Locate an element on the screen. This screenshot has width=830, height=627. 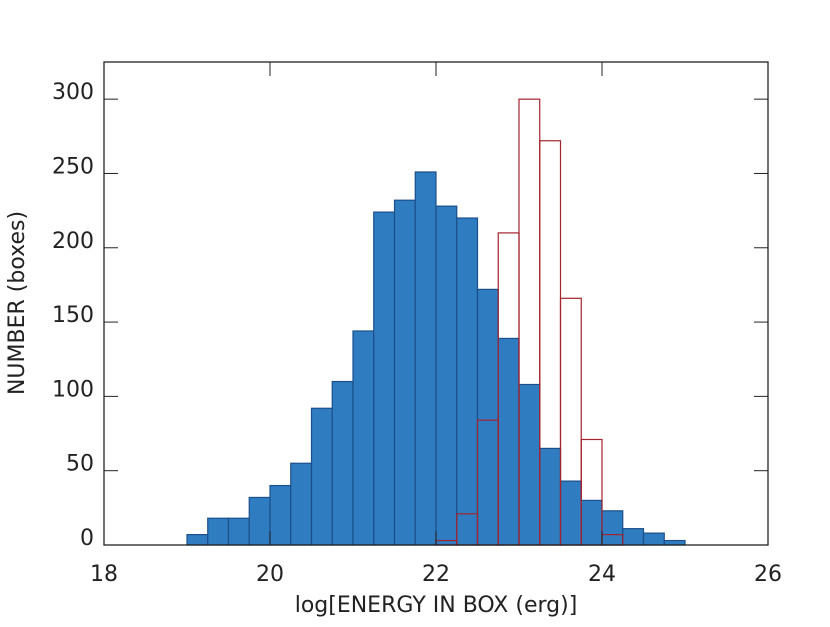
x-tick-label: 20 is located at coordinates (270, 574).